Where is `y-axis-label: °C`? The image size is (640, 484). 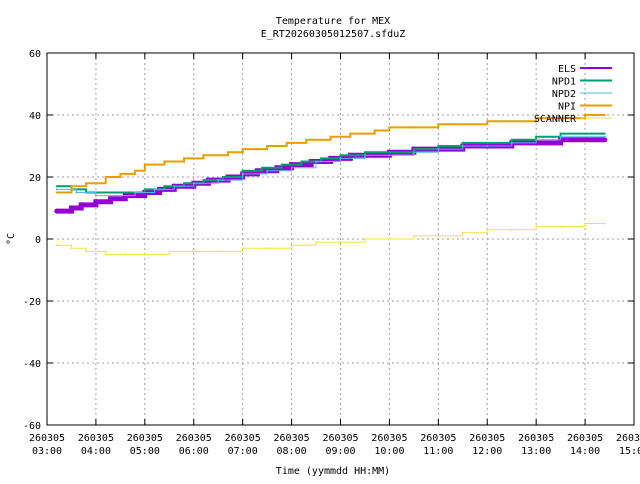 y-axis-label: °C is located at coordinates (11, 239).